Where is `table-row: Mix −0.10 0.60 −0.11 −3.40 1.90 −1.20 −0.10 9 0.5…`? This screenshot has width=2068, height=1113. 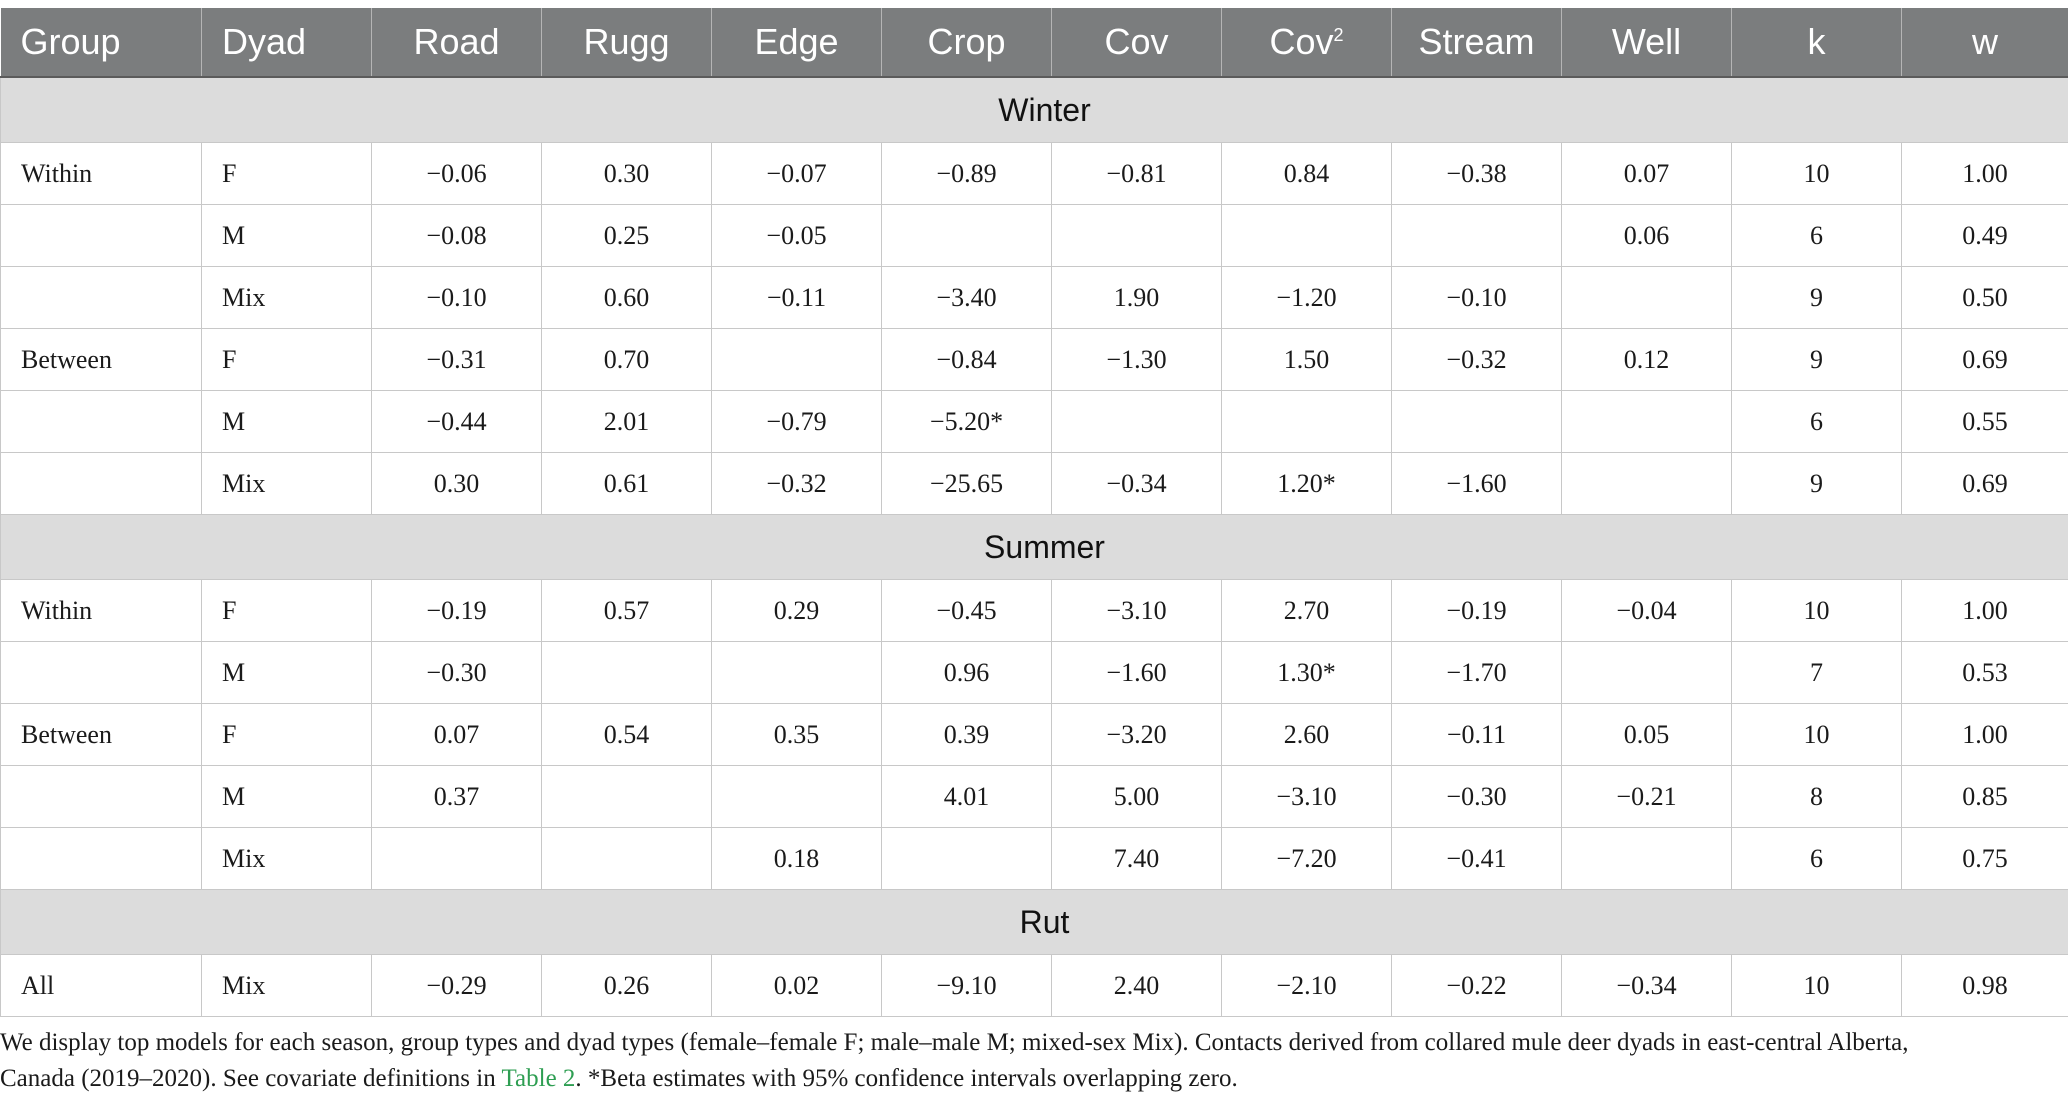
table-row: Mix −0.10 0.60 −0.11 −3.40 1.90 −1.20 −0.10 9 0.5… is located at coordinates (1034, 297).